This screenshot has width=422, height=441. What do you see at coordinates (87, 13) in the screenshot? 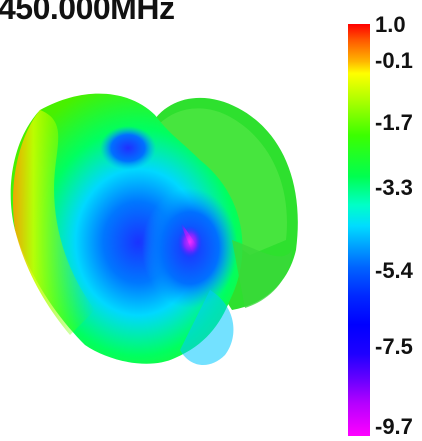
I see `frequency-title: 450.000MHz` at bounding box center [87, 13].